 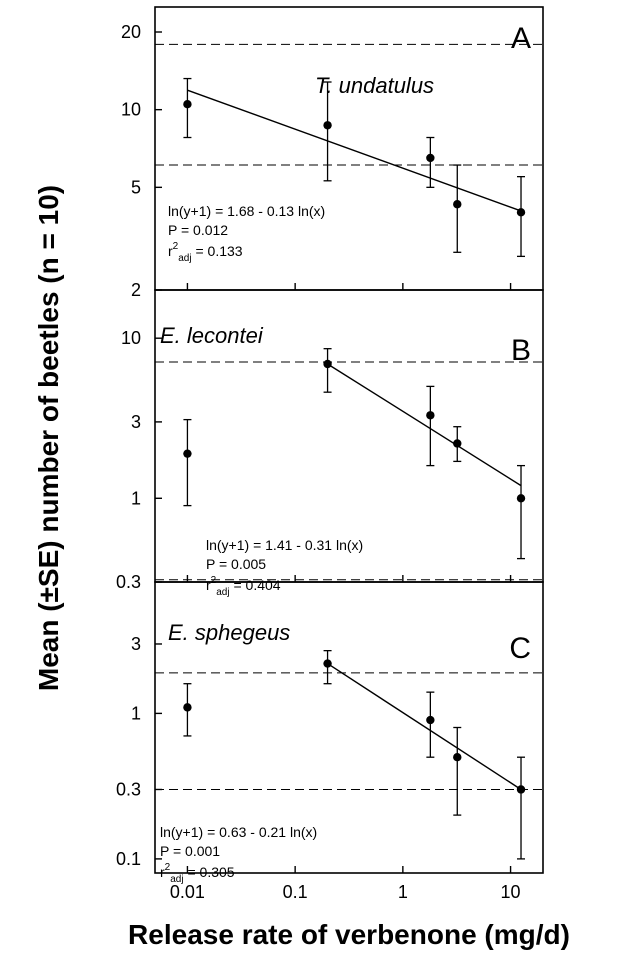 What do you see at coordinates (209, 872) in the screenshot?
I see `r-squared-part: = 0.305` at bounding box center [209, 872].